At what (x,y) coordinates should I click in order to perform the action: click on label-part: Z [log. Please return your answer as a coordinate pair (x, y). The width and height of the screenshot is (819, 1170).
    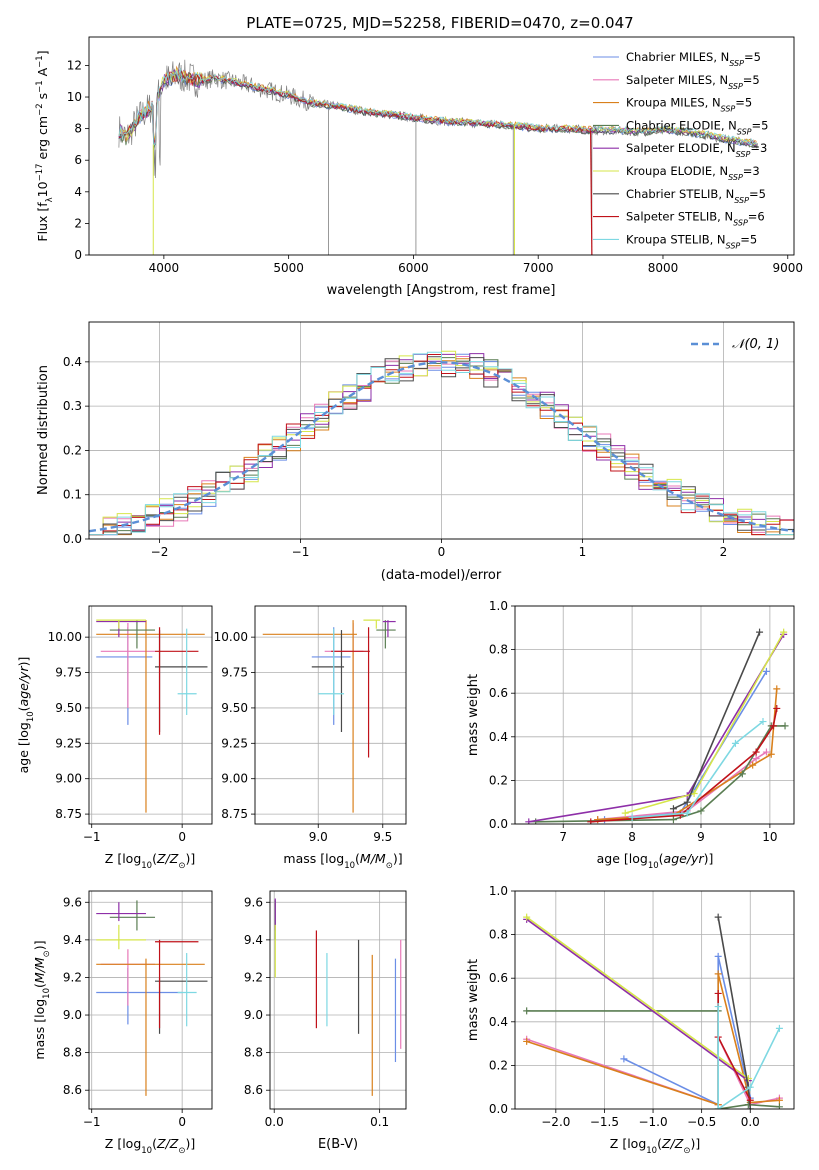
    Looking at the image, I should click on (123, 858).